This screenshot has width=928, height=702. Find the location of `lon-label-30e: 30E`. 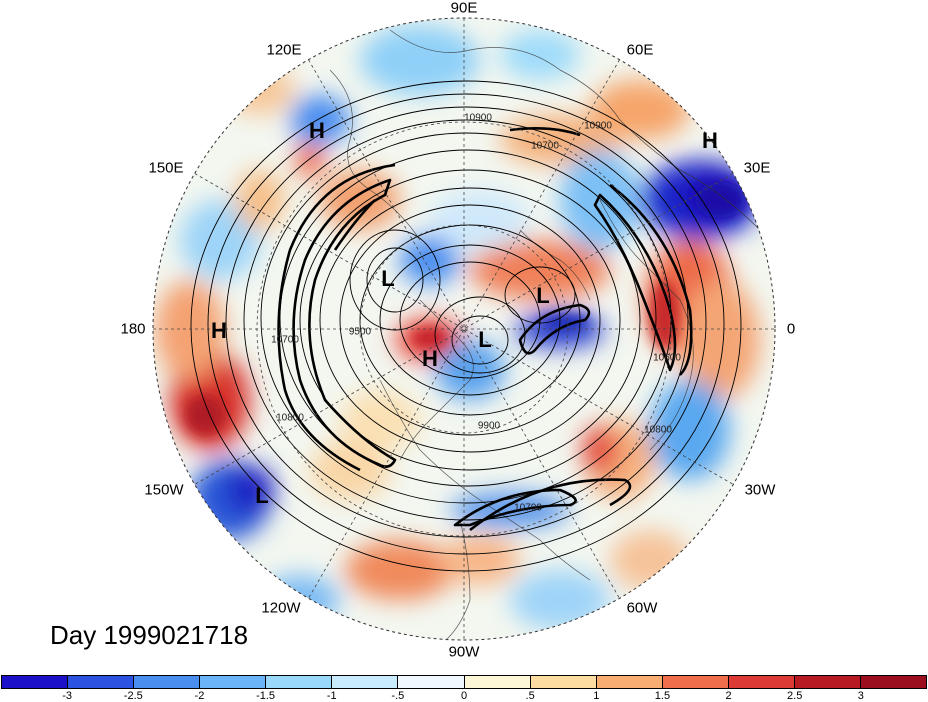

lon-label-30e: 30E is located at coordinates (757, 168).